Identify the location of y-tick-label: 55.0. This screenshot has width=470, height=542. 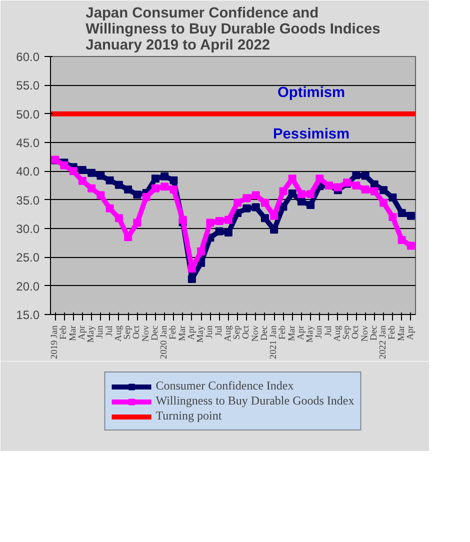
(28, 85).